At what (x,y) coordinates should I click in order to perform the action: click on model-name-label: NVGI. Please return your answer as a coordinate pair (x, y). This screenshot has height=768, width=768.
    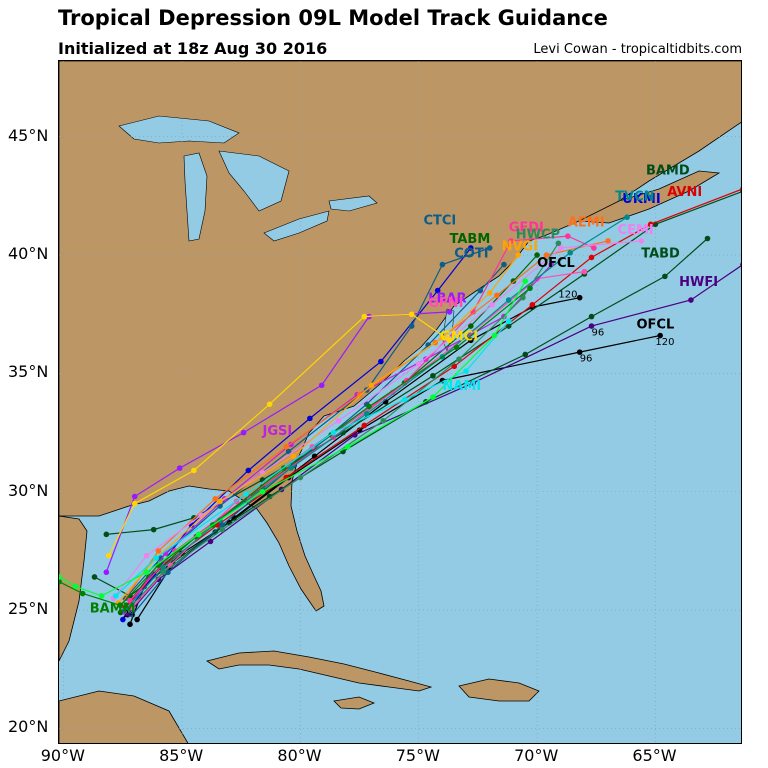
    Looking at the image, I should click on (520, 246).